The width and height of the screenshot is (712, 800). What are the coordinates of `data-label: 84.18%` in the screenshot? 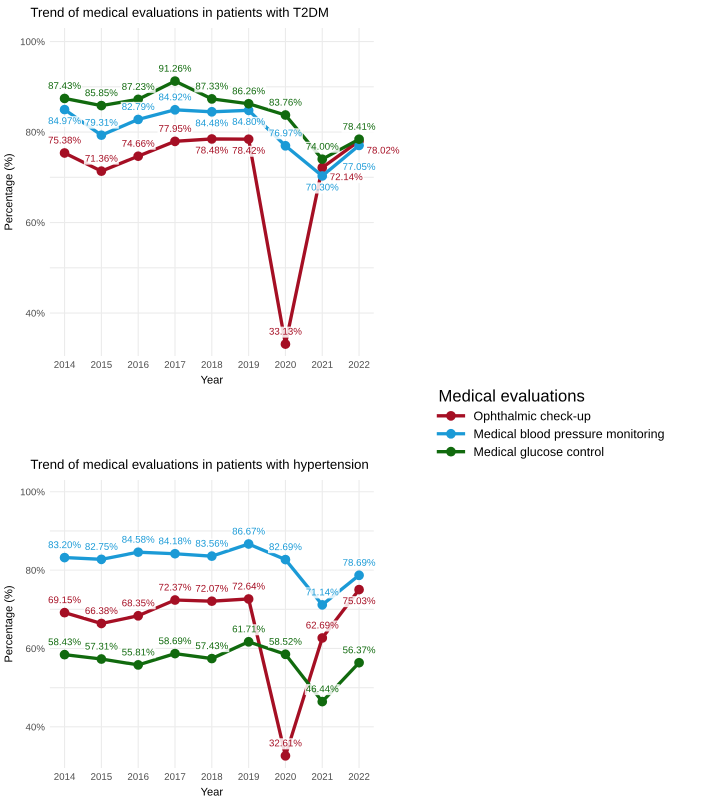 It's located at (175, 540).